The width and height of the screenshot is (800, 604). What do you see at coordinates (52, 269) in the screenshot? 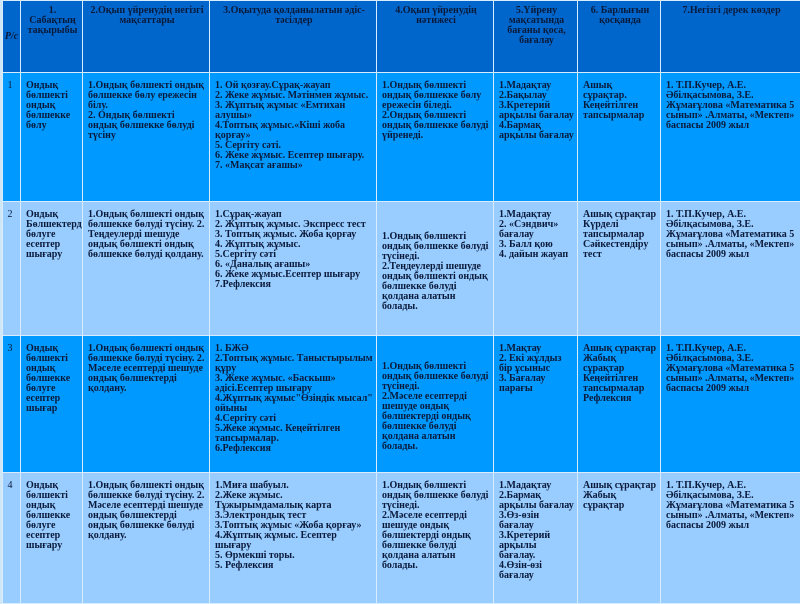
I see `topic-cell: Ондық Бөлшектерді бөлуге есептер шығару` at bounding box center [52, 269].